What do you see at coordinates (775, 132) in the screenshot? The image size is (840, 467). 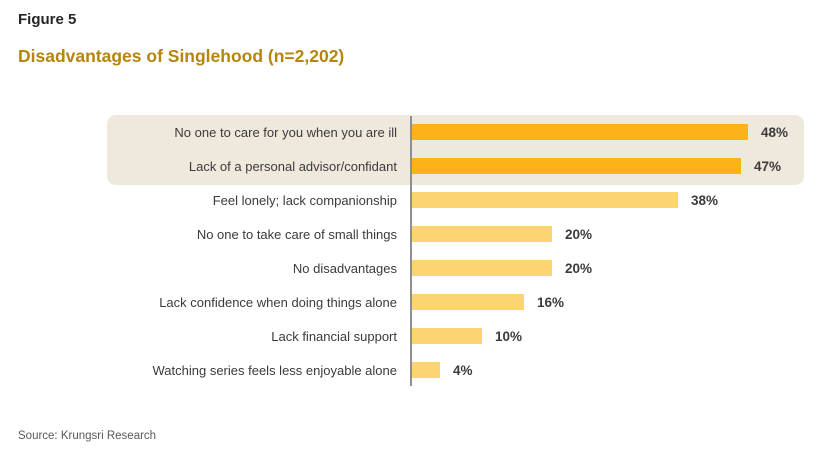 I see `value-label: 48%` at bounding box center [775, 132].